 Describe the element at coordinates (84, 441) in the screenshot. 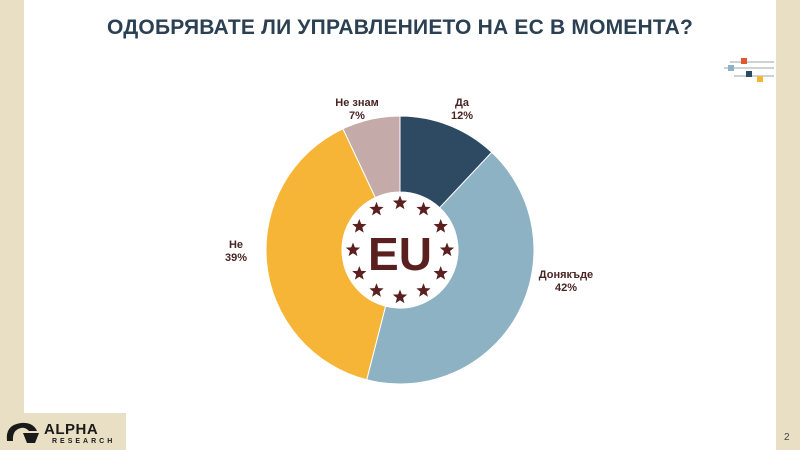

I see `logo-subtitle: RESEARCH` at that location.